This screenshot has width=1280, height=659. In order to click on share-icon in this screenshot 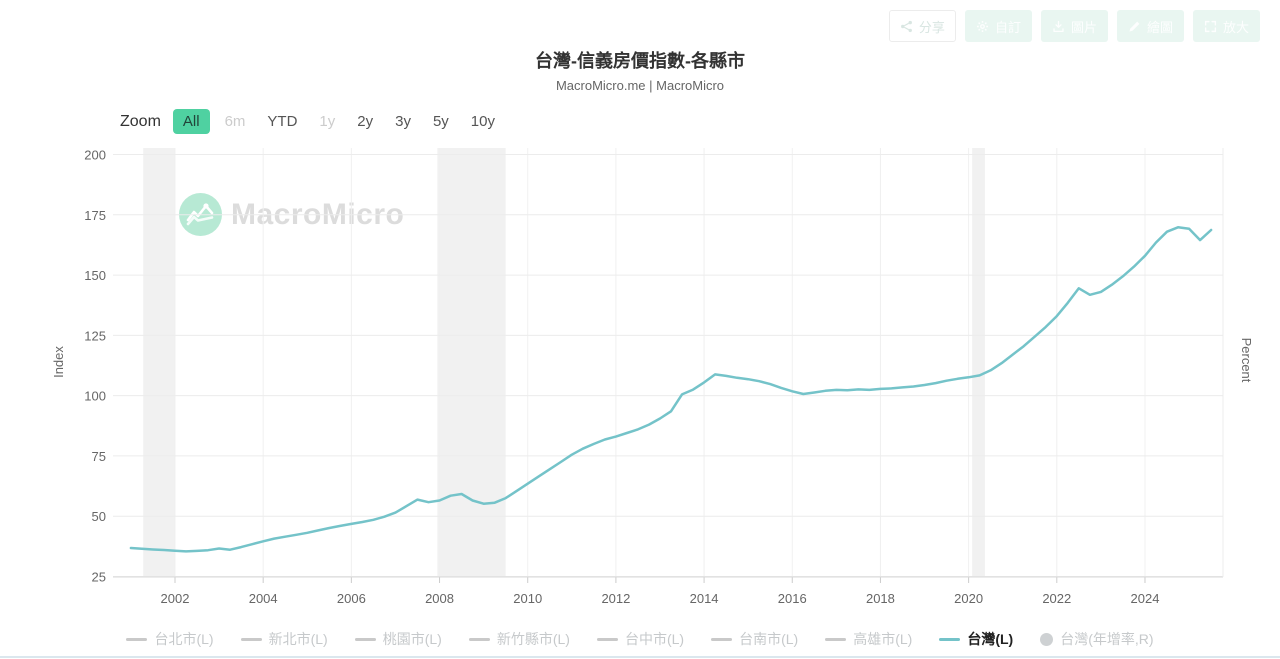, I will do `click(906, 26)`.